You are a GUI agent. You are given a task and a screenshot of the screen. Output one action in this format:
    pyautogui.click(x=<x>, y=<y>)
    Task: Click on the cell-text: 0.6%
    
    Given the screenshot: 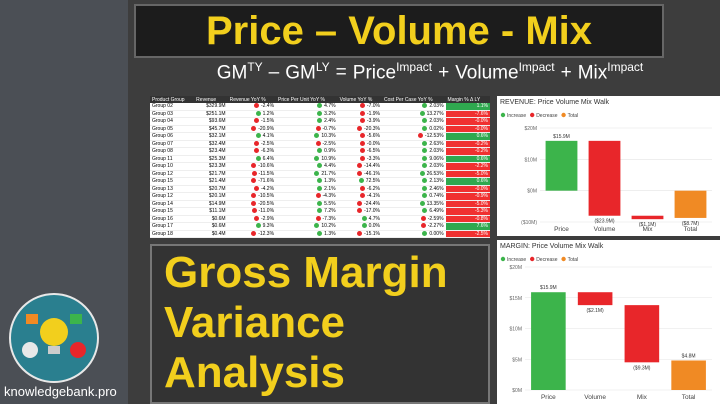 What is the action you would take?
    pyautogui.click(x=482, y=158)
    